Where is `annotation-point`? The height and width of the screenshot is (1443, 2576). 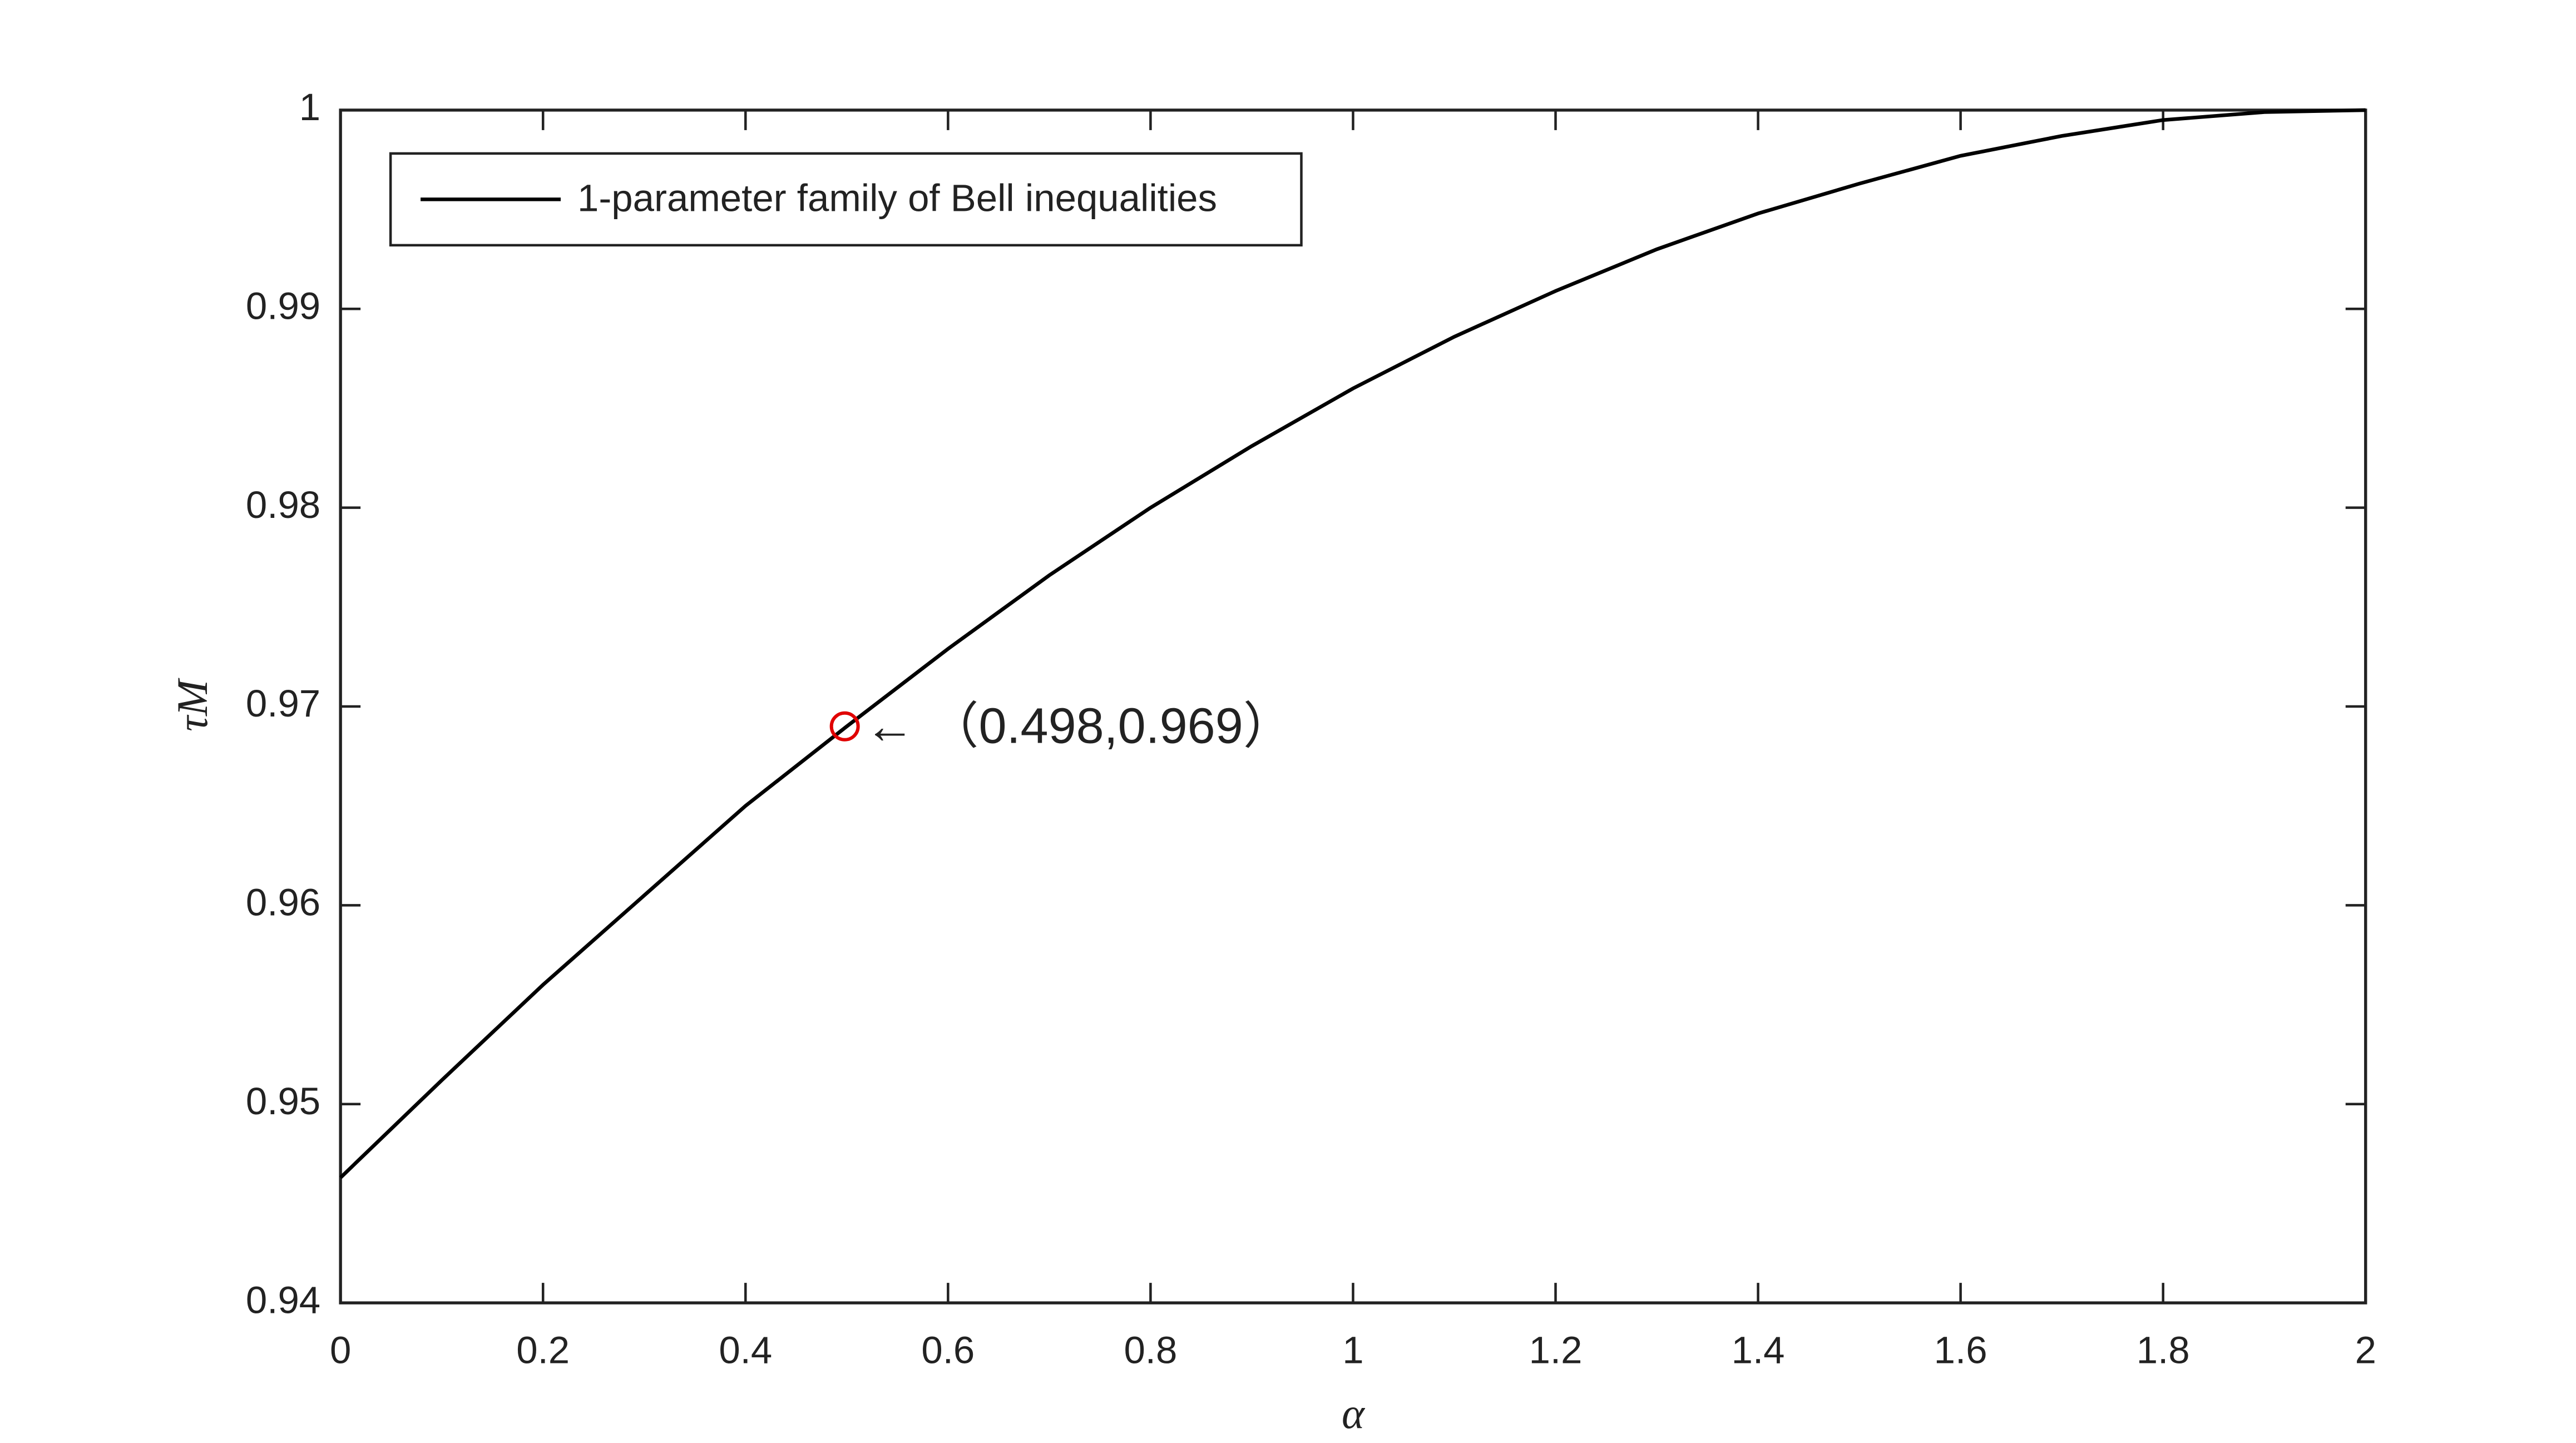 annotation-point is located at coordinates (844, 726).